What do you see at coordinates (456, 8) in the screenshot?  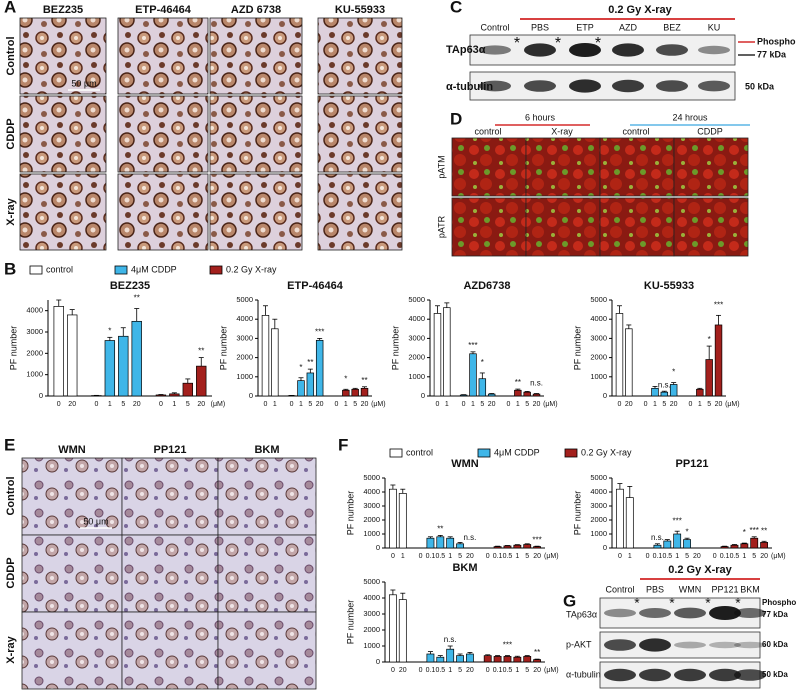 I see `panel-label: C` at bounding box center [456, 8].